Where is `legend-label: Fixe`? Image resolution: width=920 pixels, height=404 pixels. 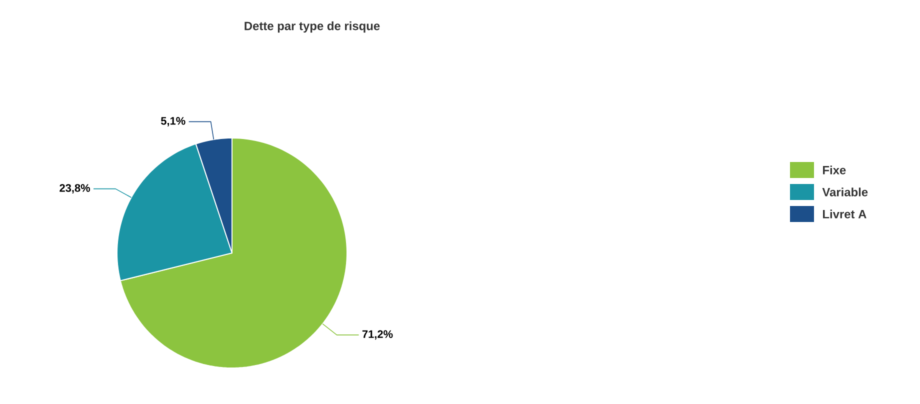 legend-label: Fixe is located at coordinates (834, 170).